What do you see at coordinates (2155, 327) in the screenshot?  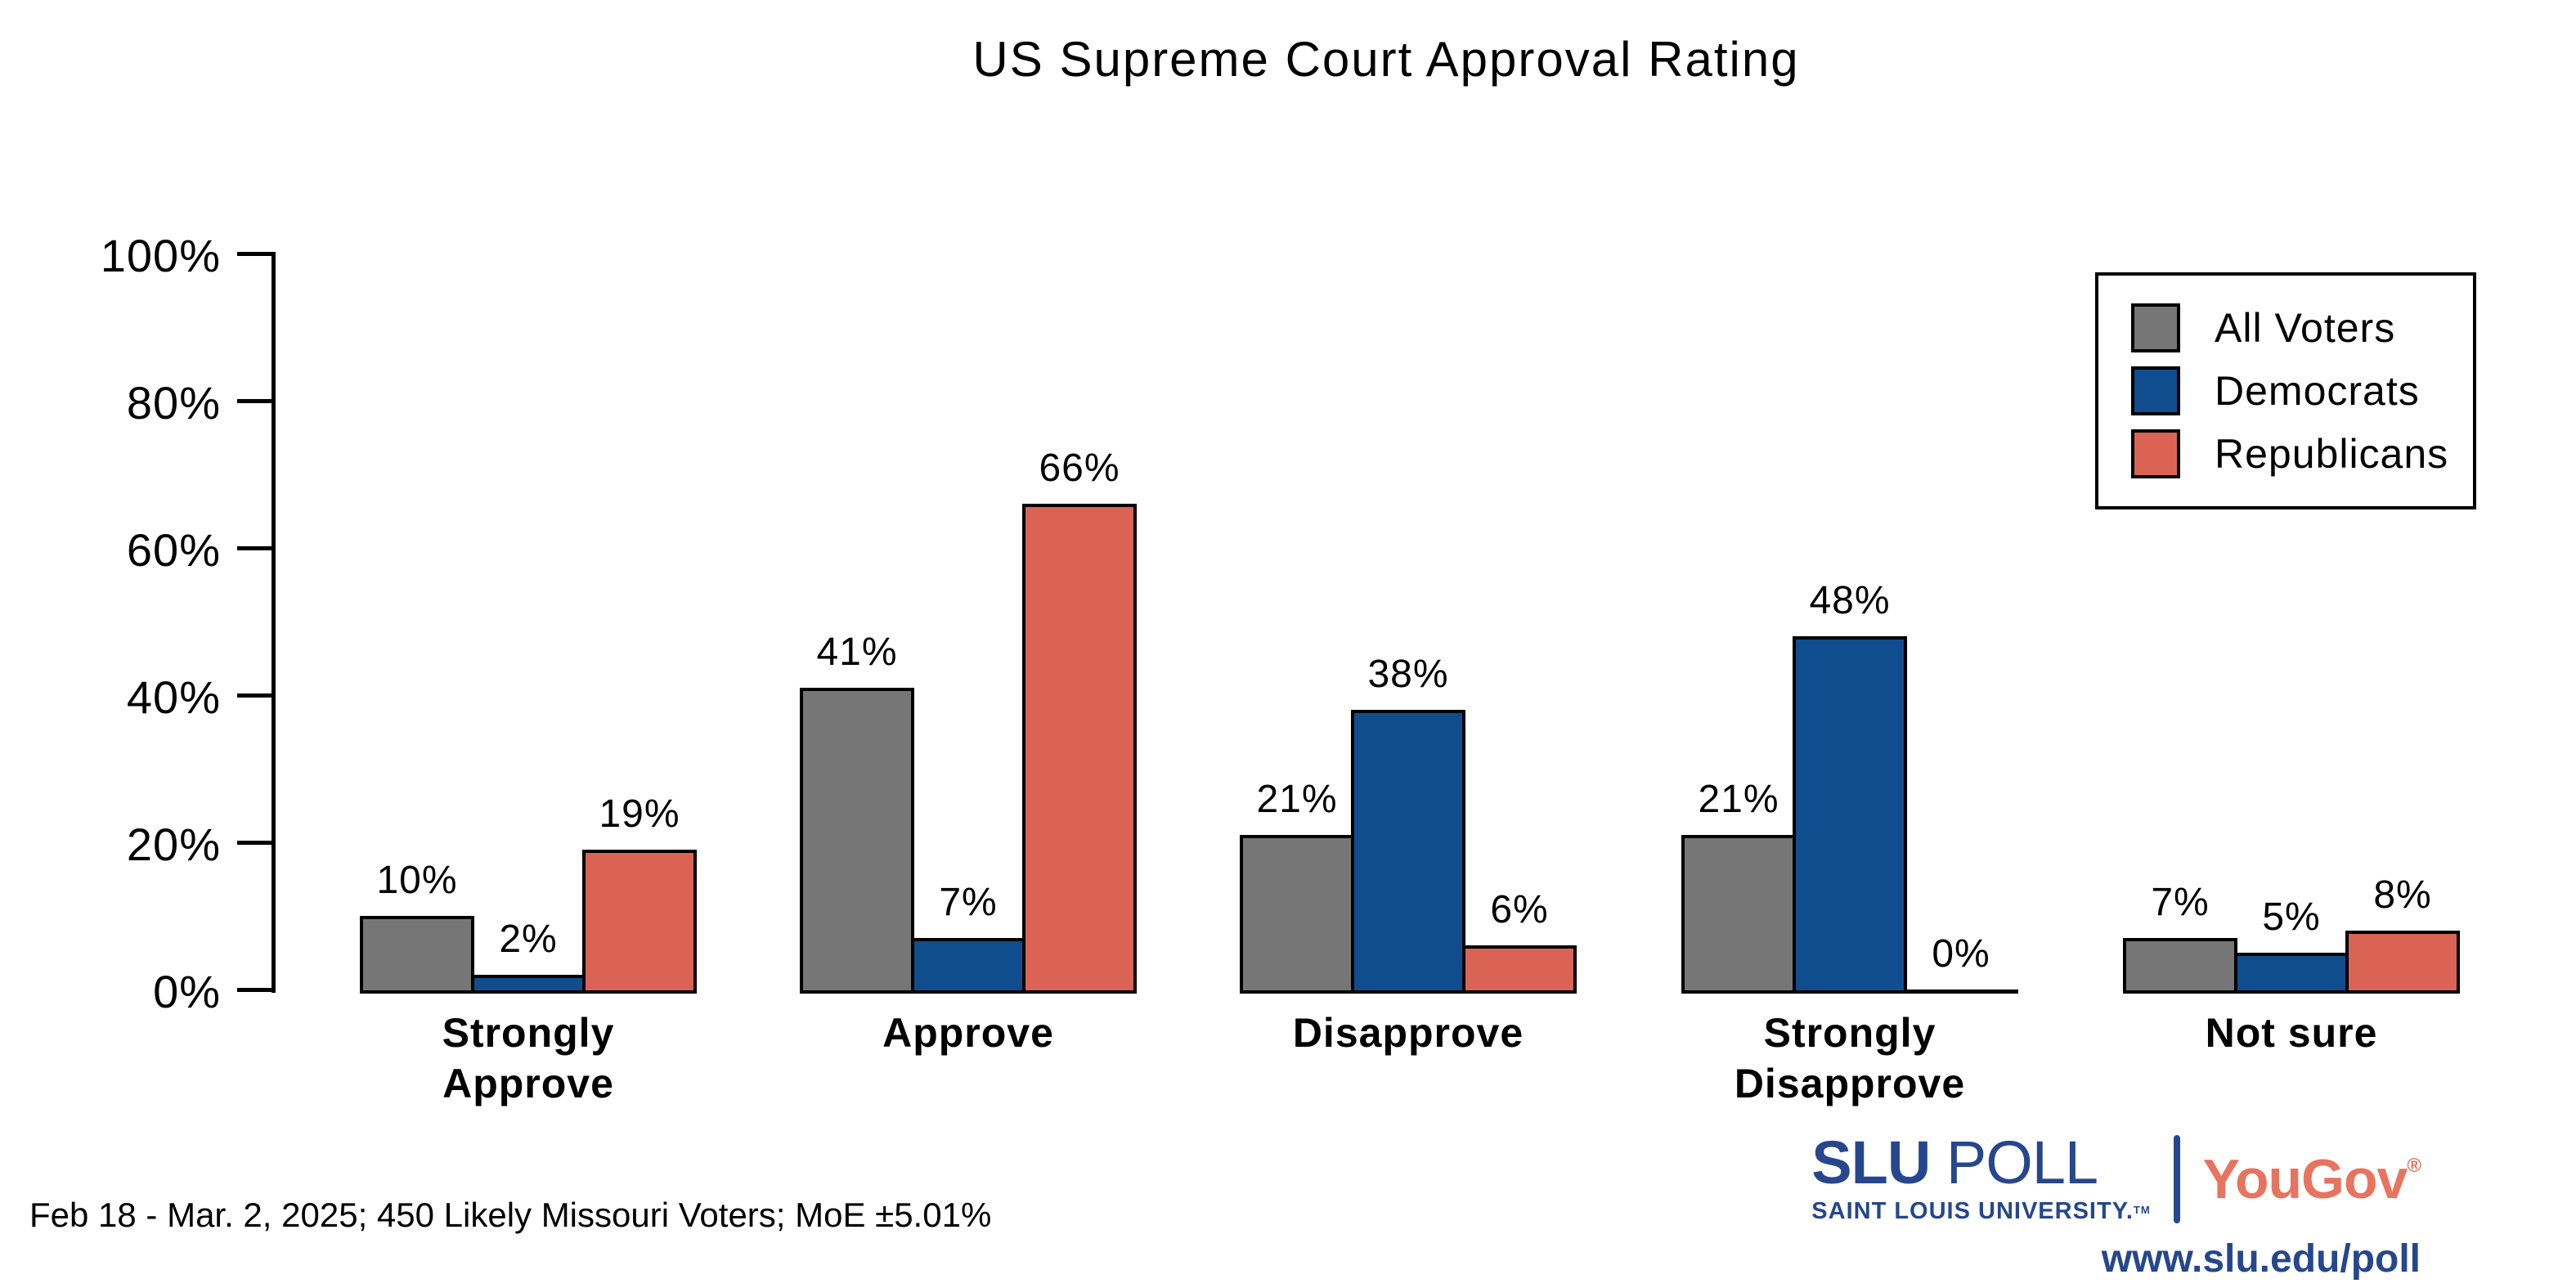 I see `legend-swatch-all-voters` at bounding box center [2155, 327].